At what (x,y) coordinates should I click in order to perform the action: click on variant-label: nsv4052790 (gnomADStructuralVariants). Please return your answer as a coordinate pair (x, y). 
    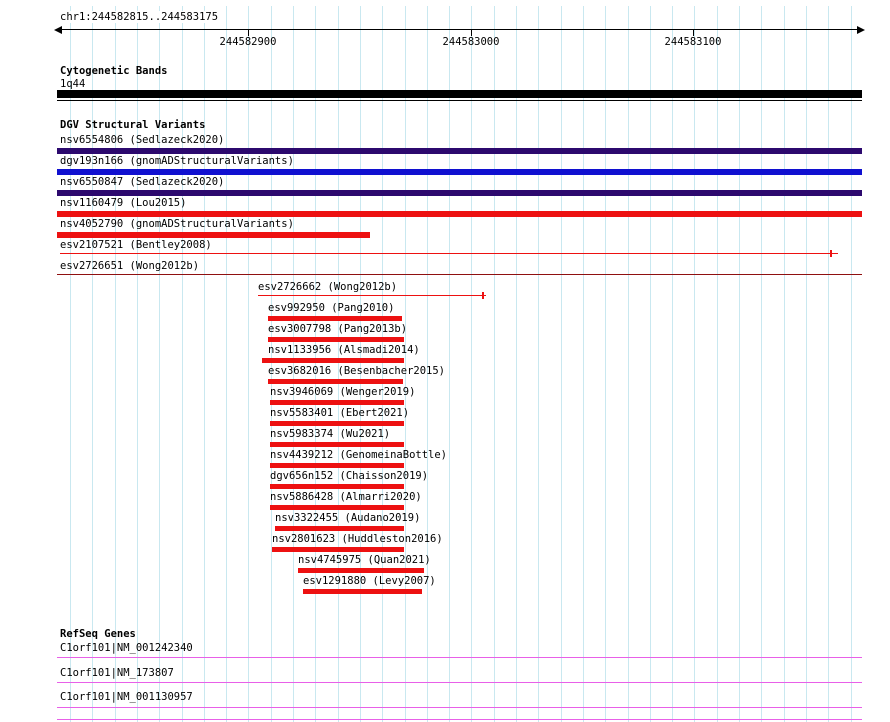
    Looking at the image, I should click on (177, 224).